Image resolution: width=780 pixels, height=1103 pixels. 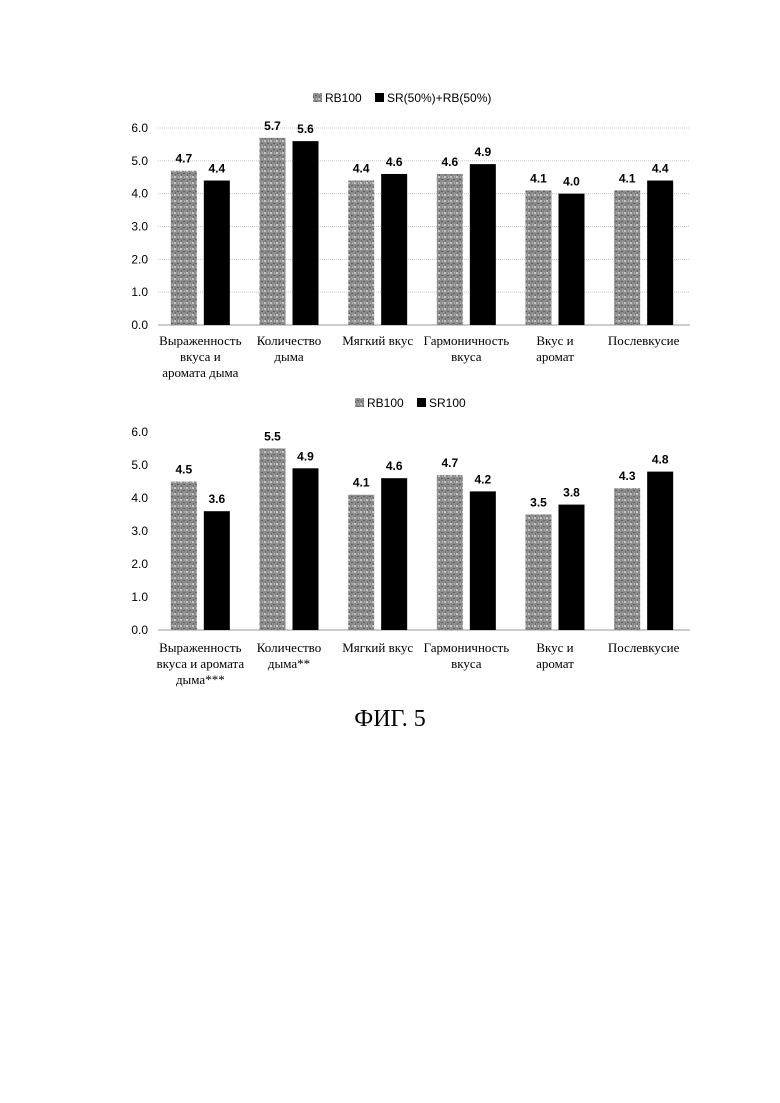 I want to click on data-label-2-5: 3.8, so click(x=571, y=493).